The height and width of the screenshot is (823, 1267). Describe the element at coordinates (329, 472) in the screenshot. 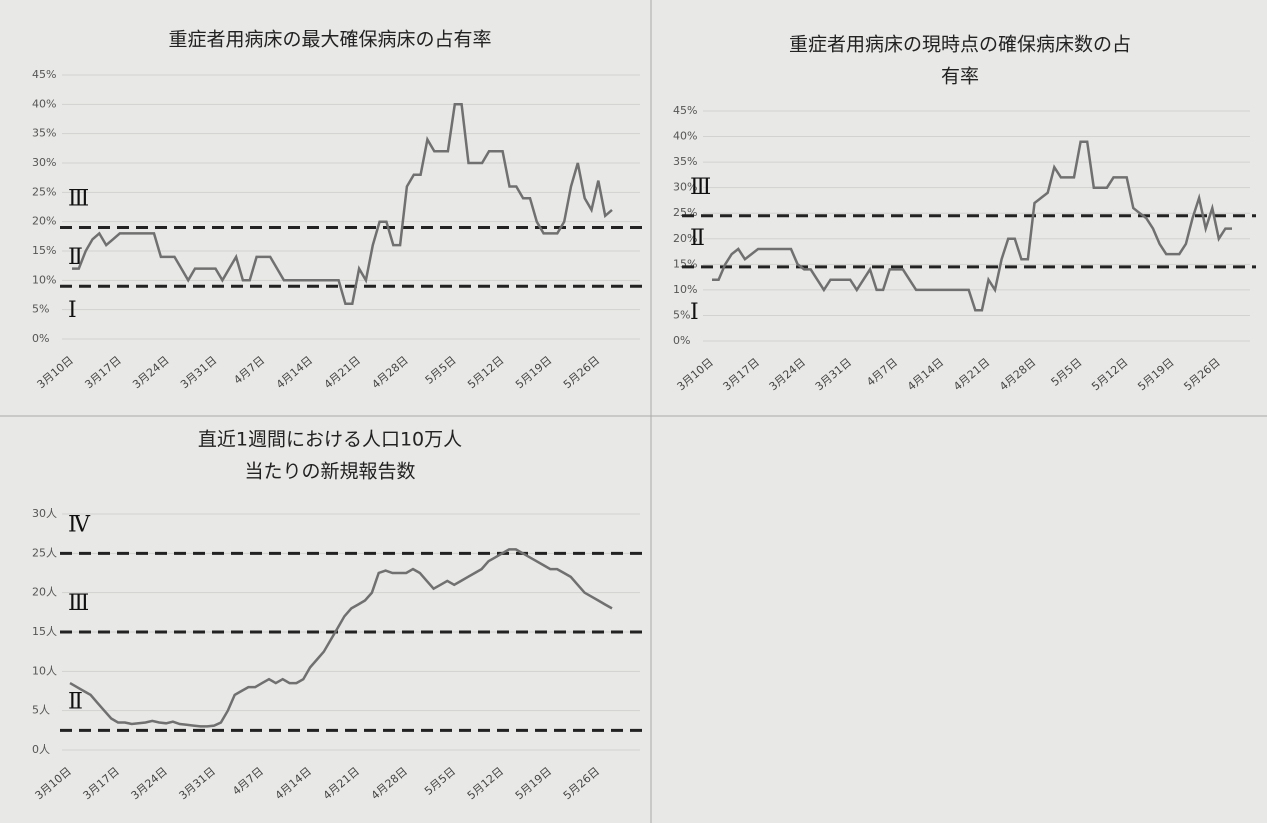

I see `chart-title: 当たりの新規報告数` at that location.